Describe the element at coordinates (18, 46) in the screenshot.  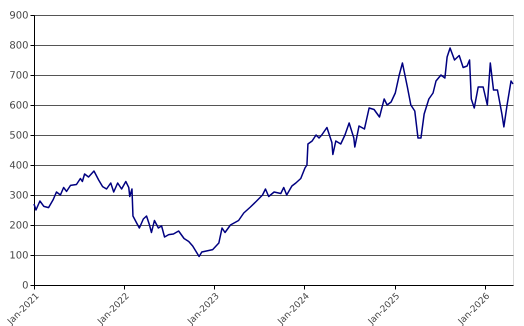
I see `y-tick-label: 800` at that location.